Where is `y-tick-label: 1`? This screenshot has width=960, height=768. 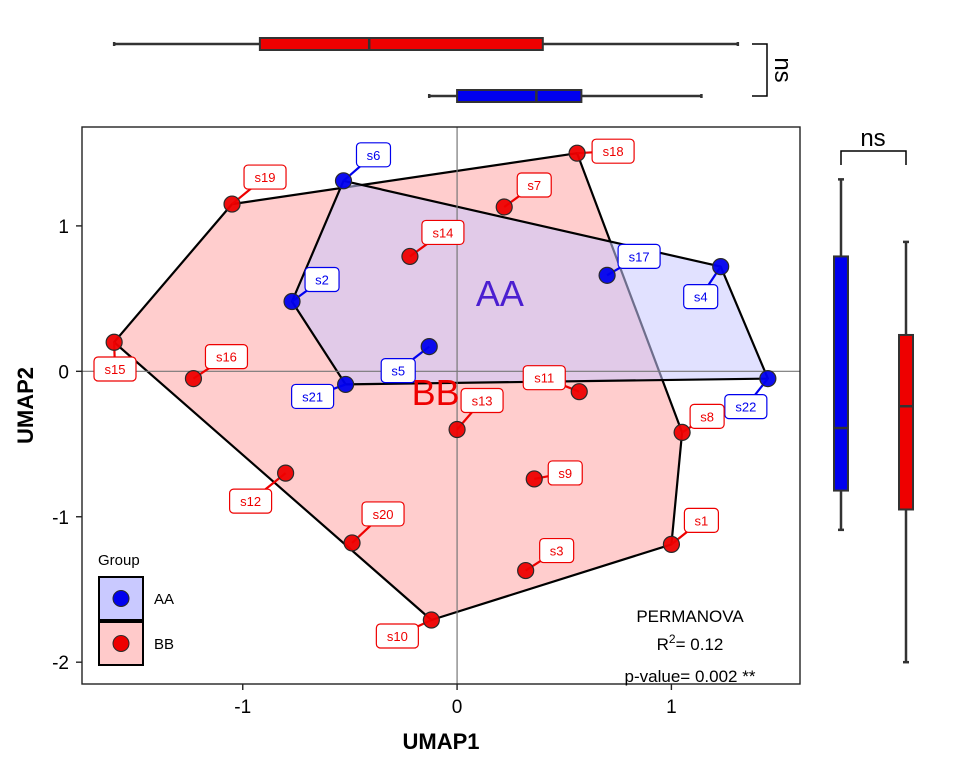 y-tick-label: 1 is located at coordinates (63, 227).